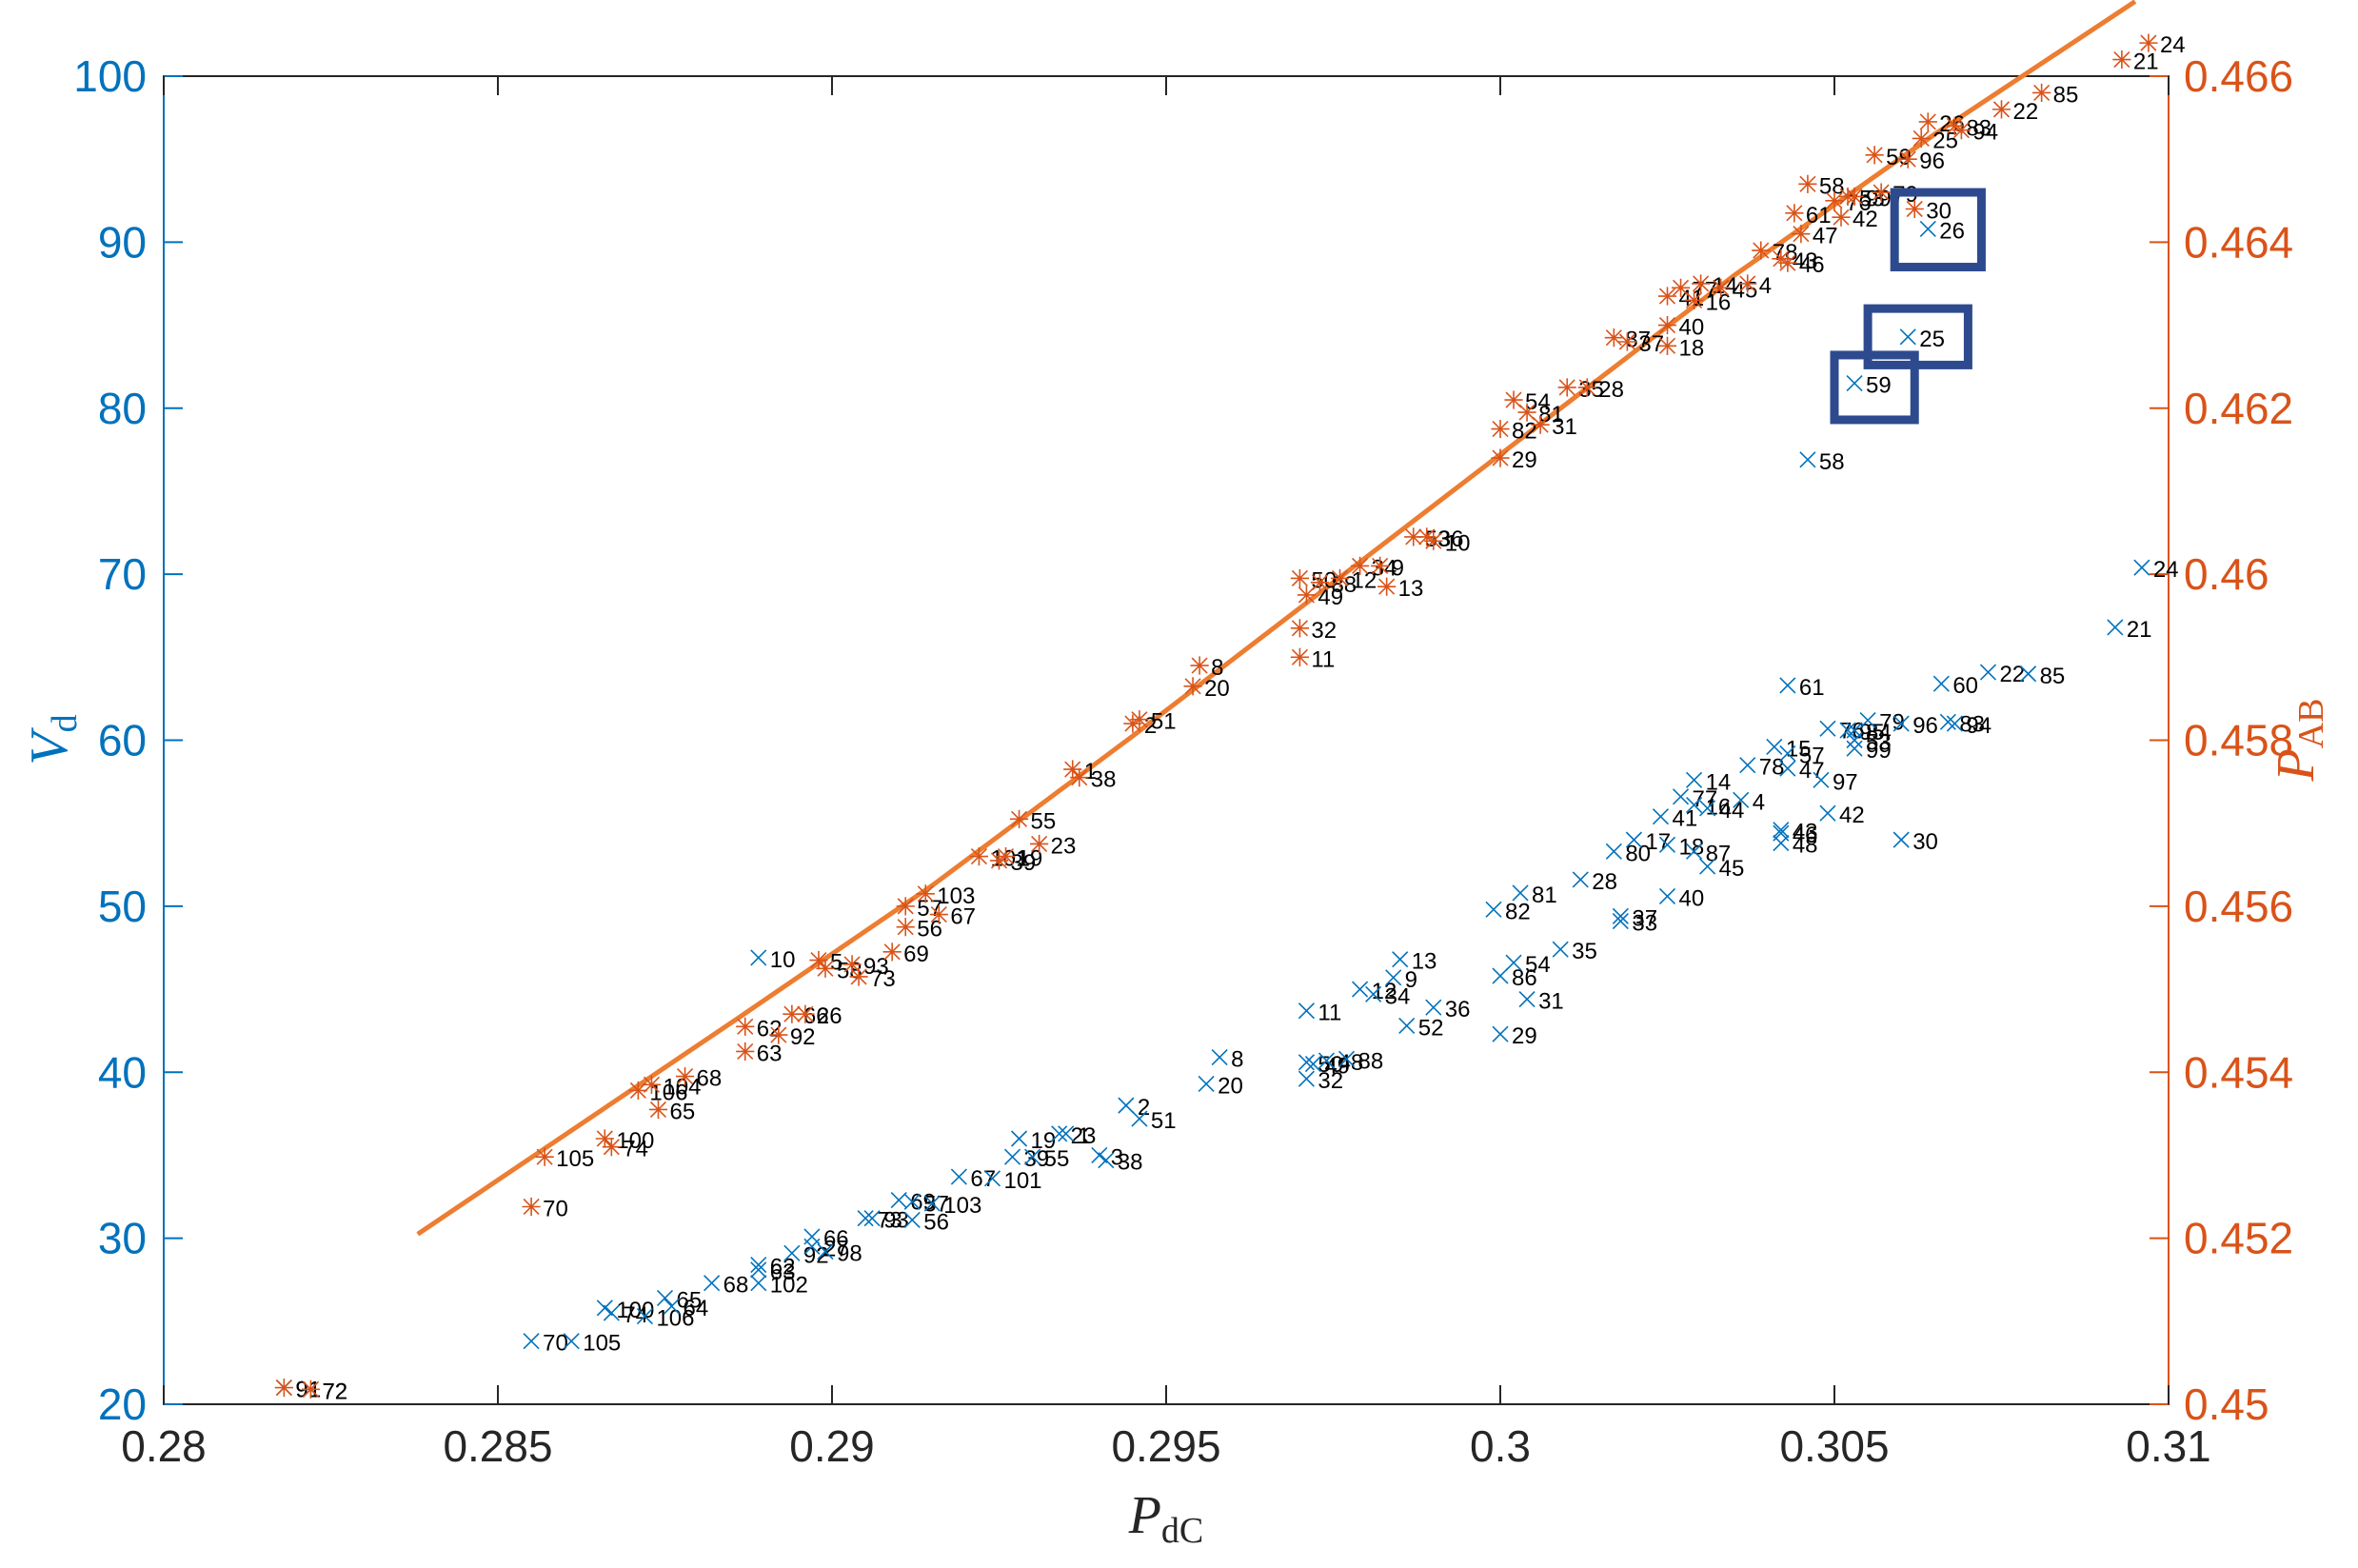 The image size is (2358, 1568). Describe the element at coordinates (2299, 740) in the screenshot. I see `y-right-axis-label: PAB` at that location.